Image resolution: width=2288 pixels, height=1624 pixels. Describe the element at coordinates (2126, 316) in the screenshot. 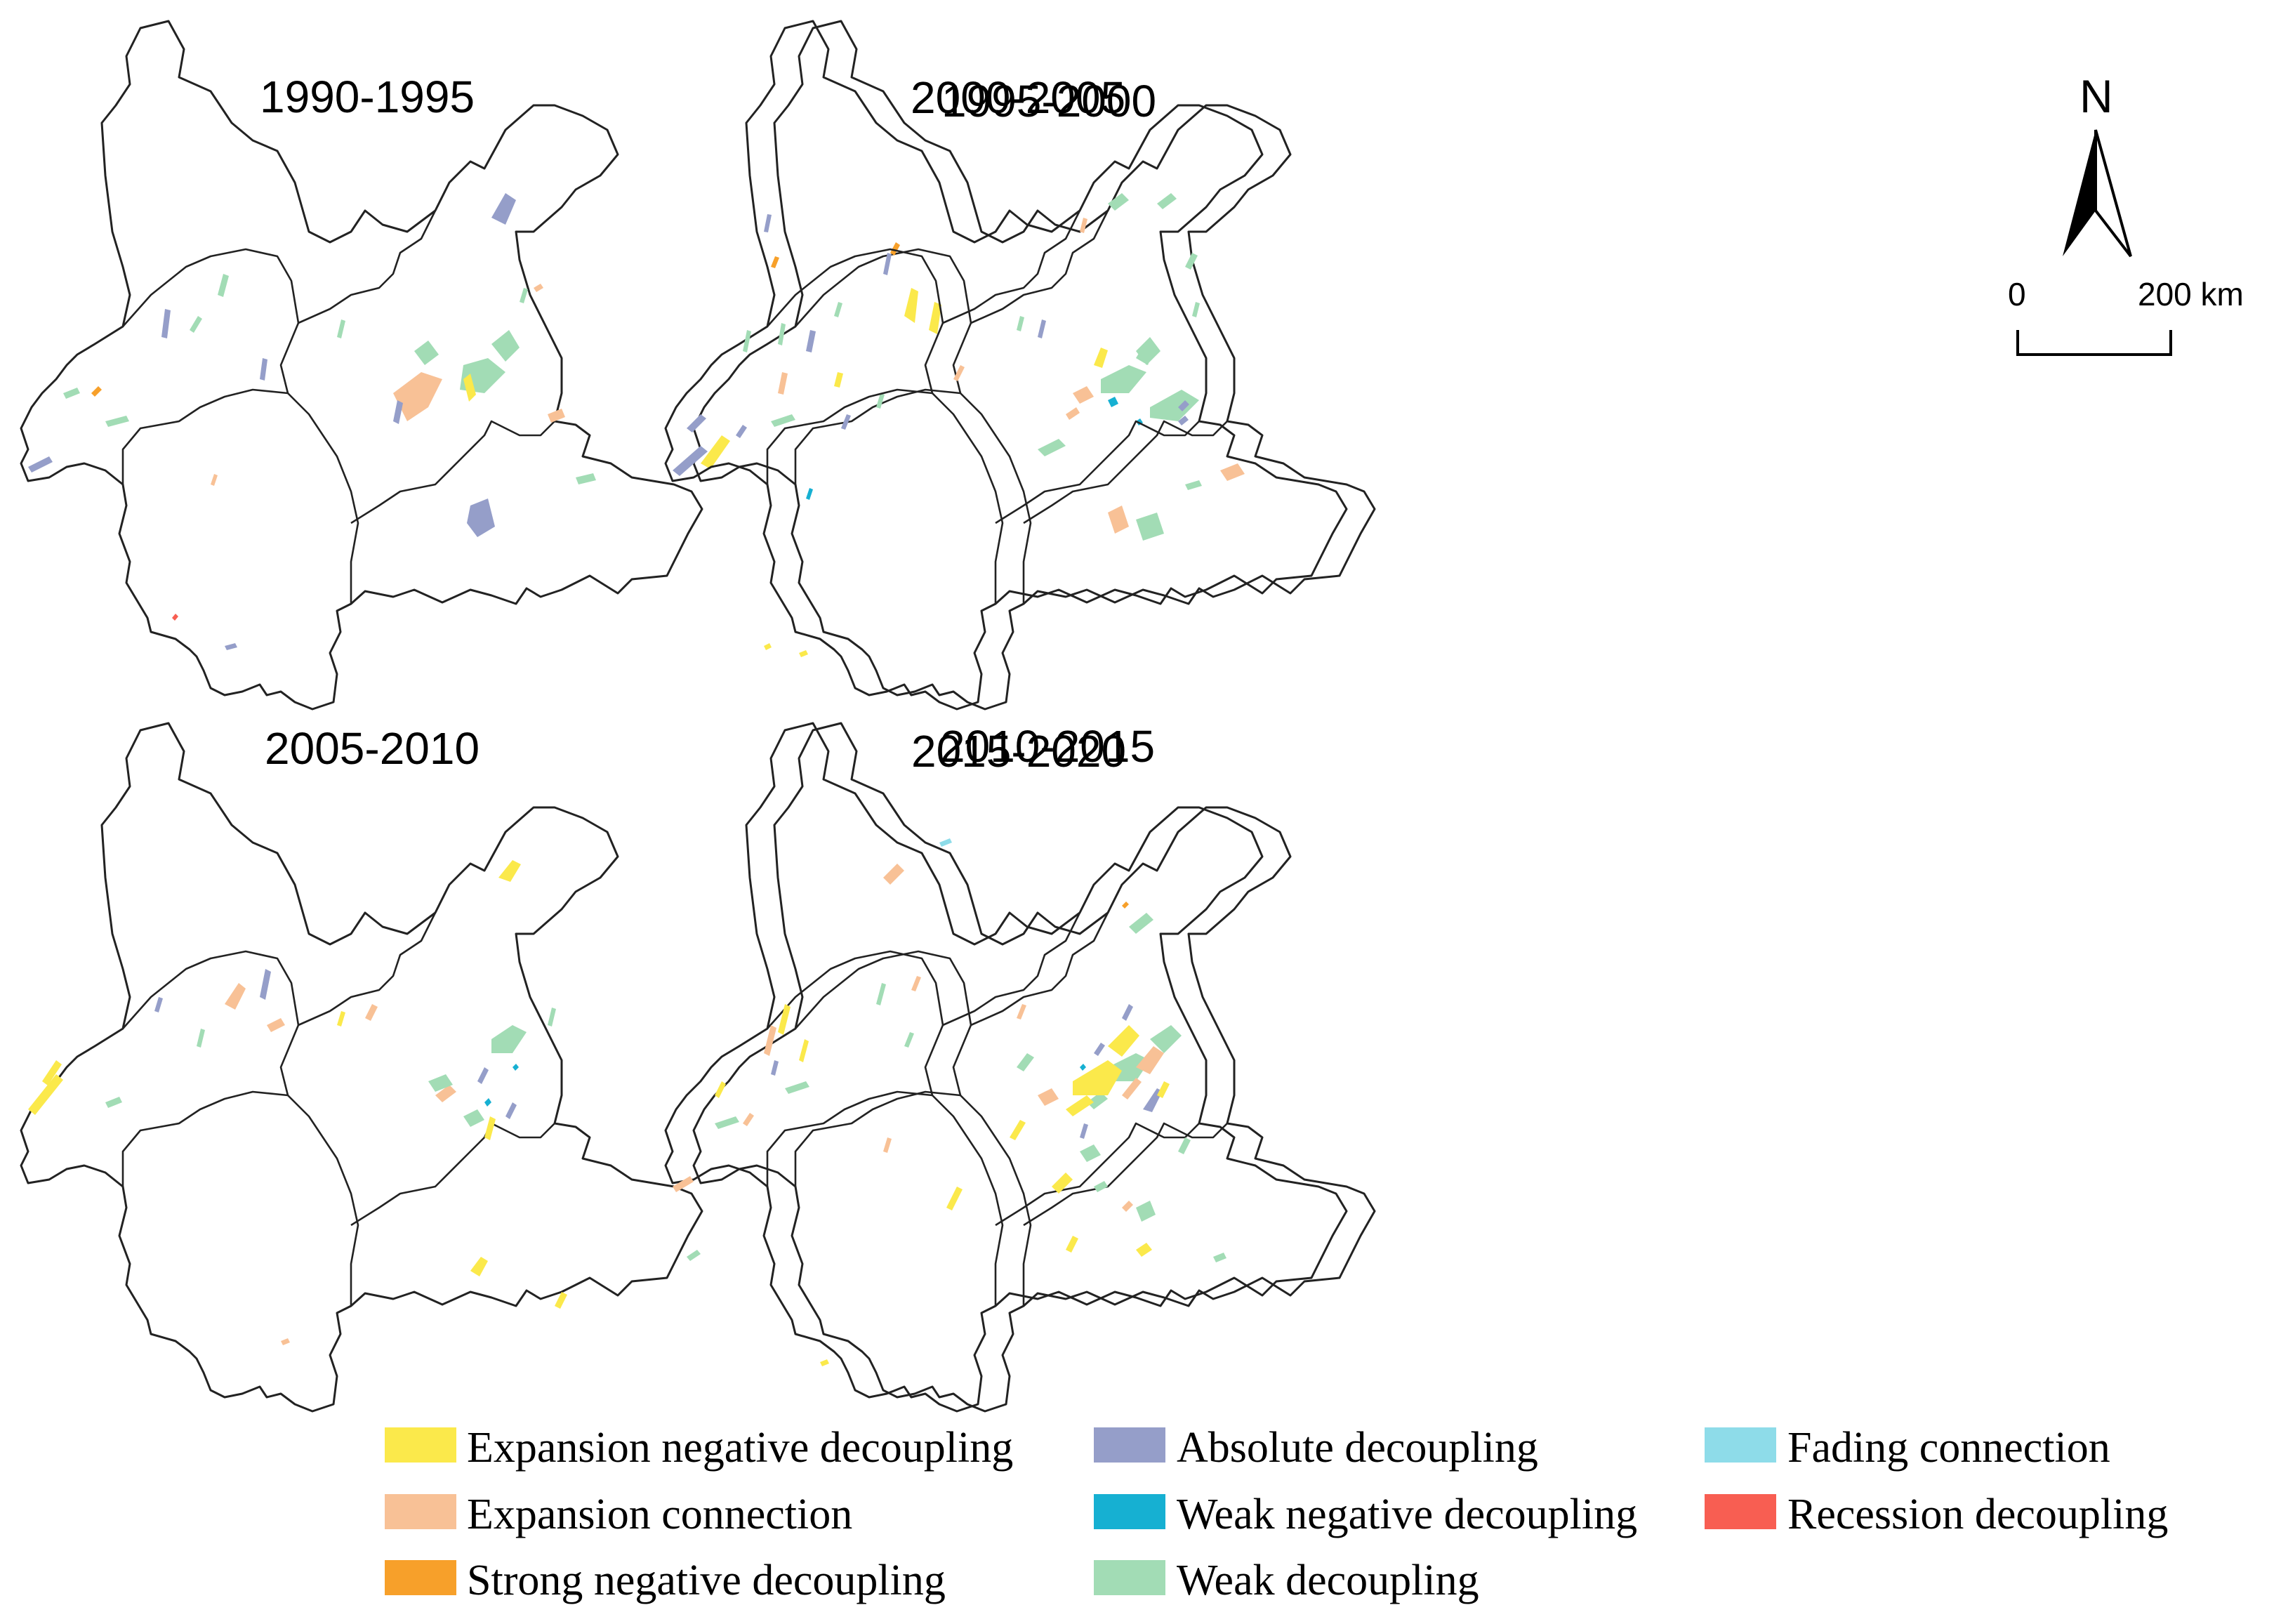

I see `scale-bar: 0 200 km` at that location.